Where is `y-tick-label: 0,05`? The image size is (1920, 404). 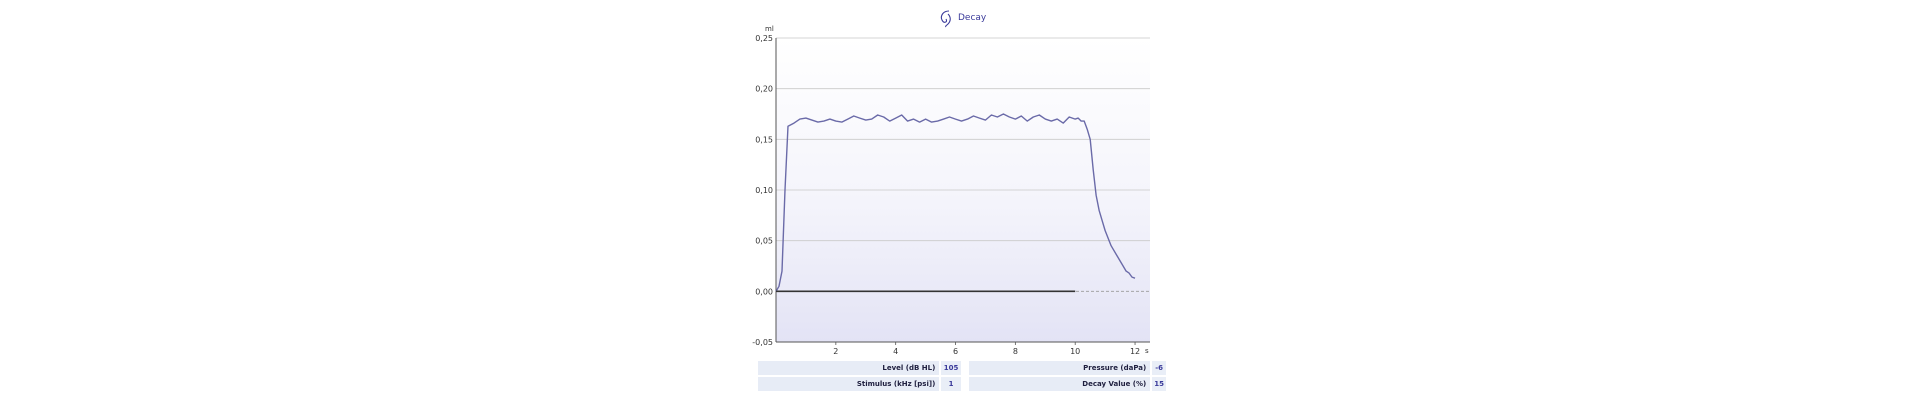
y-tick-label: 0,05 is located at coordinates (764, 241).